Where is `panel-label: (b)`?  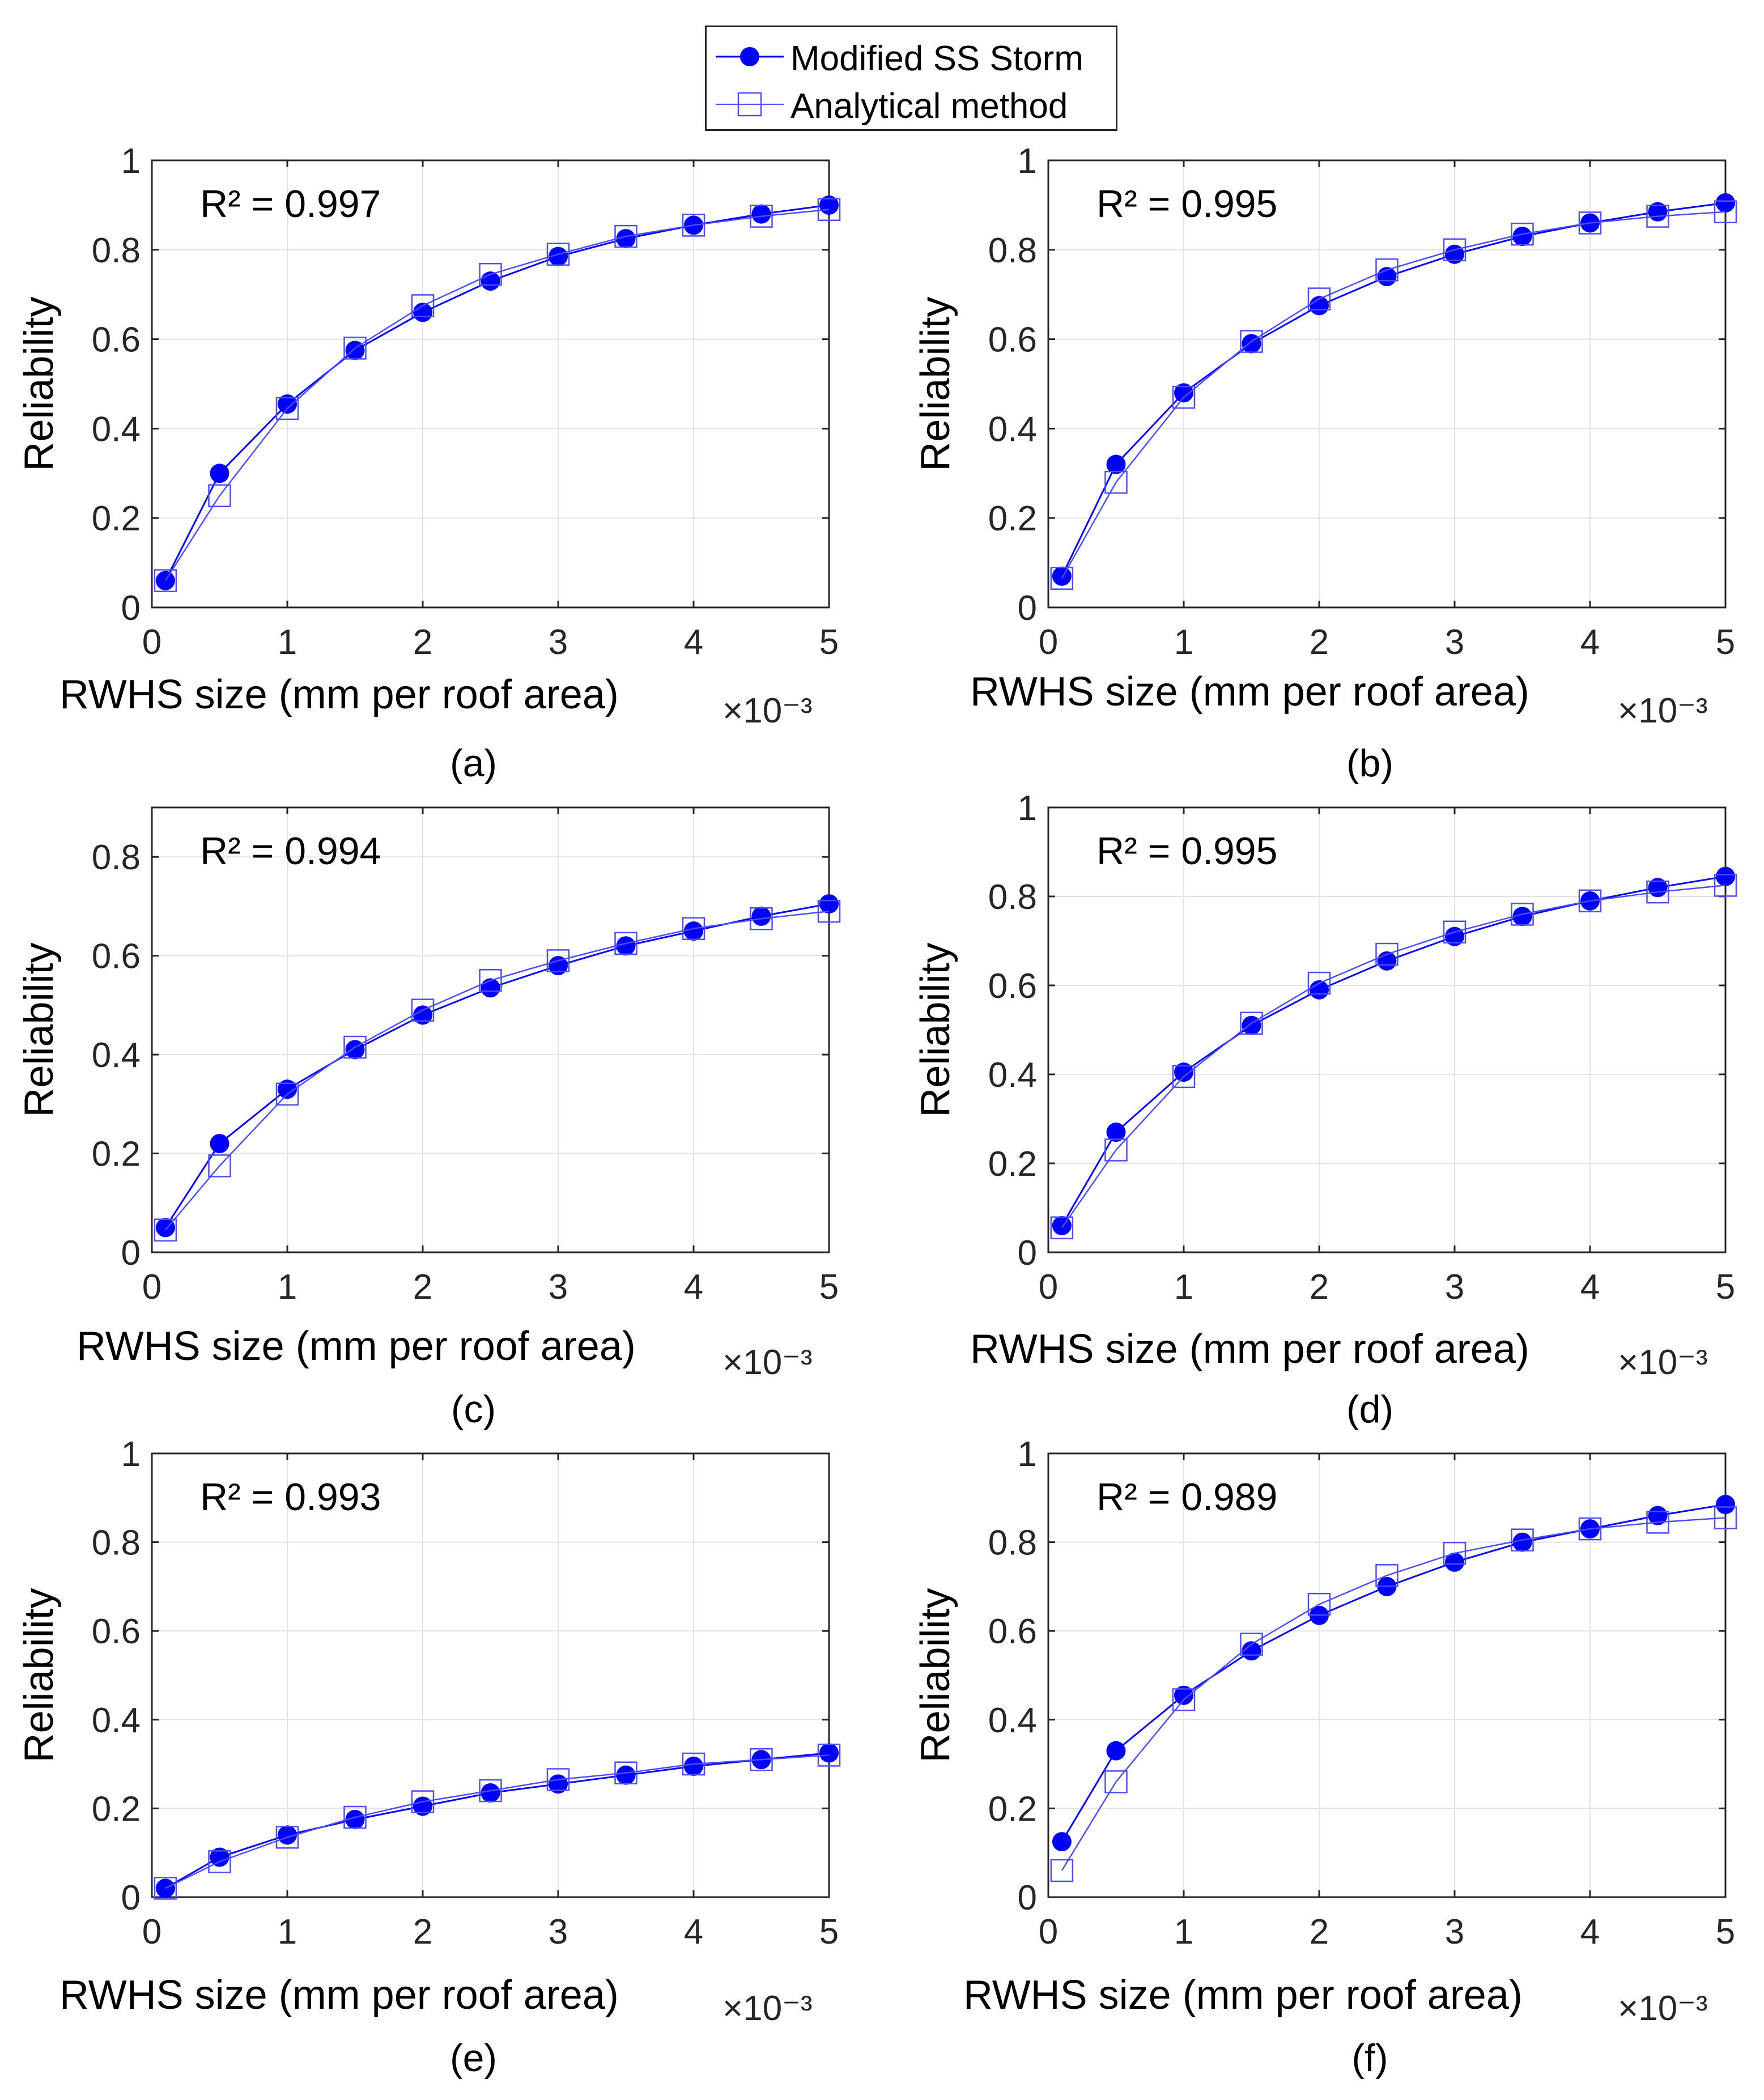
panel-label: (b) is located at coordinates (1369, 763).